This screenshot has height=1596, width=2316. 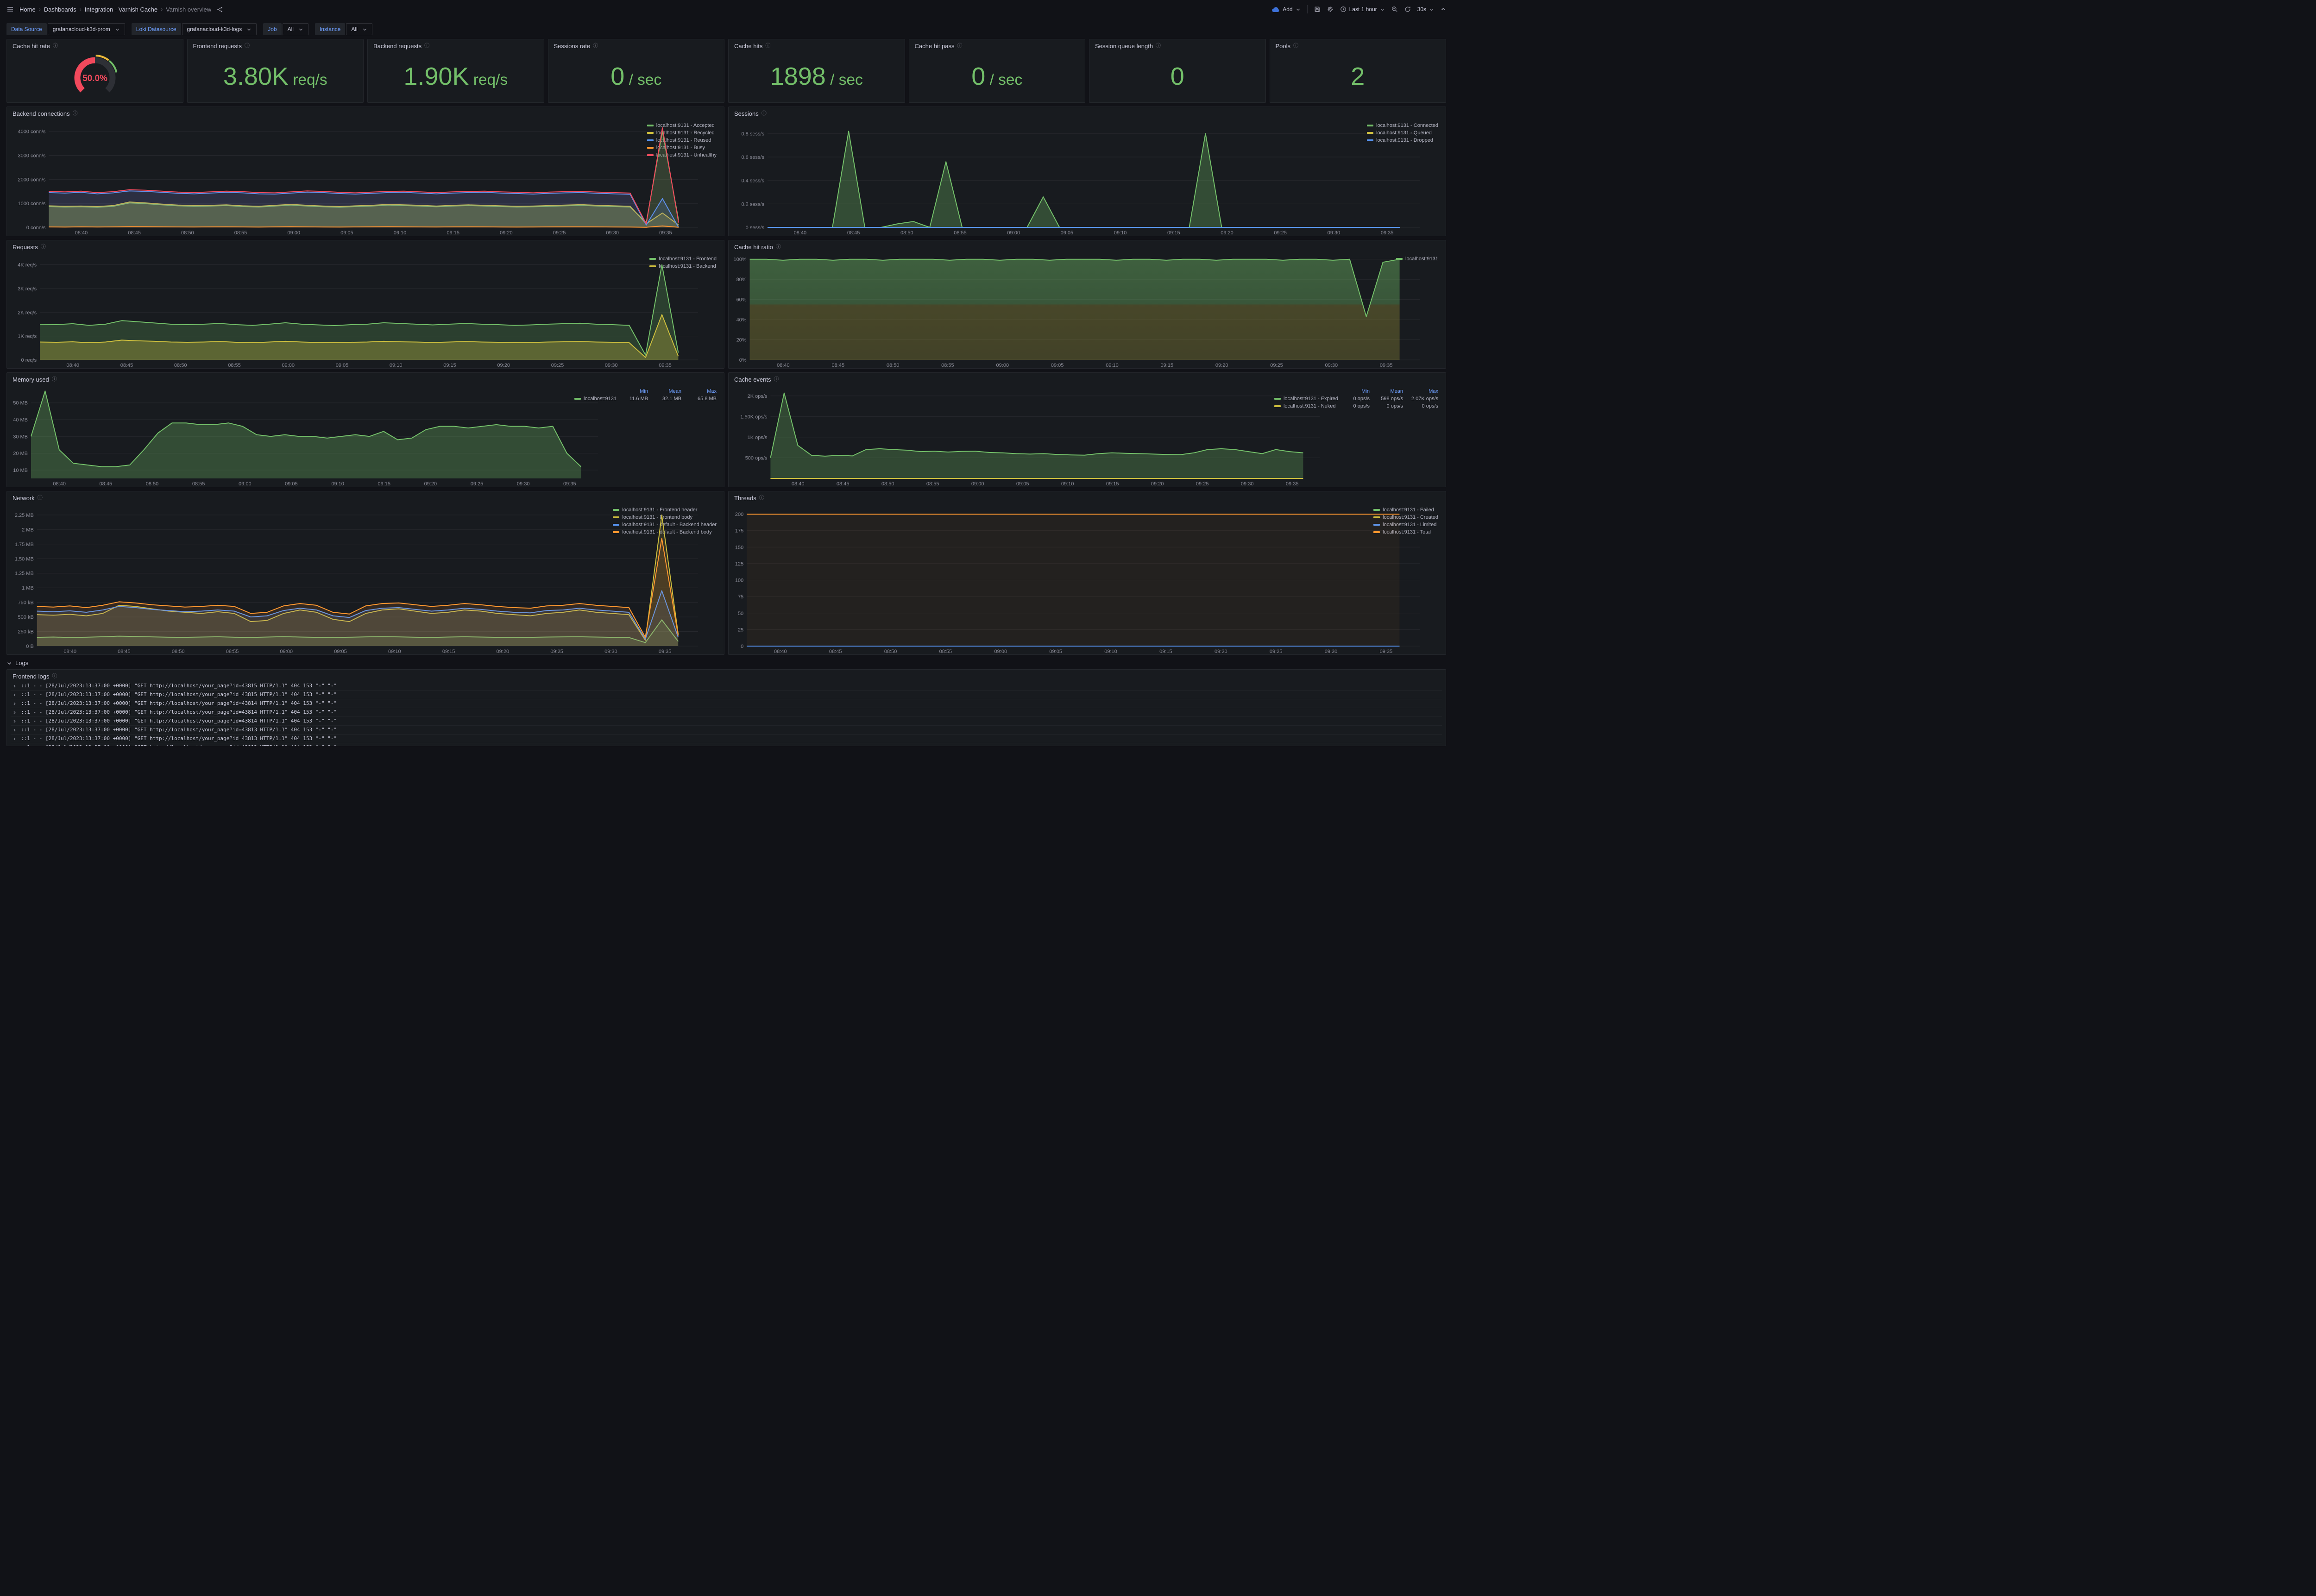 What do you see at coordinates (1405, 510) in the screenshot?
I see `legend-item: localhost:9131 - Failed` at bounding box center [1405, 510].